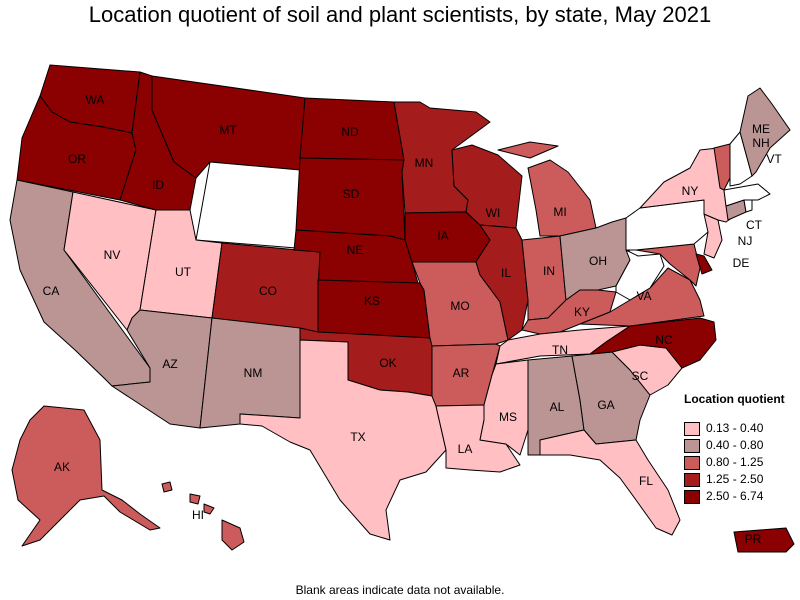 This screenshot has height=600, width=800. What do you see at coordinates (722, 167) in the screenshot?
I see `state-VT` at bounding box center [722, 167].